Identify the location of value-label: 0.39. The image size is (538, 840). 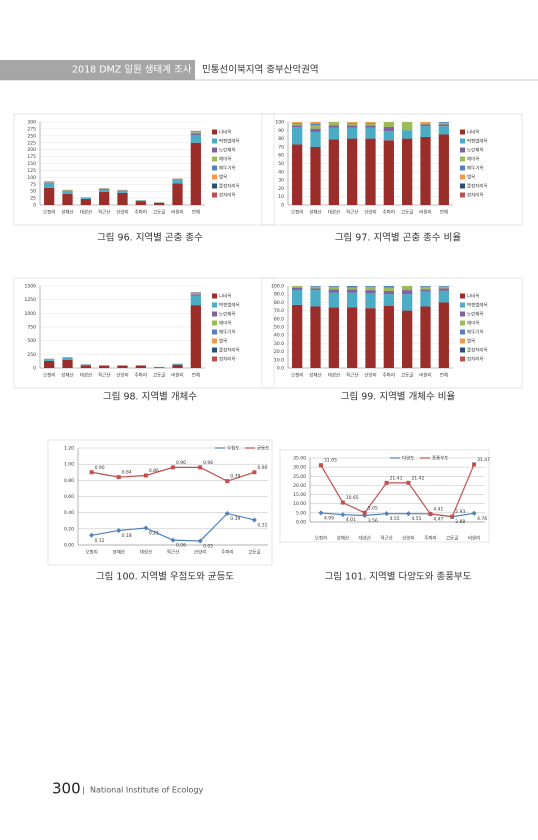
(235, 519).